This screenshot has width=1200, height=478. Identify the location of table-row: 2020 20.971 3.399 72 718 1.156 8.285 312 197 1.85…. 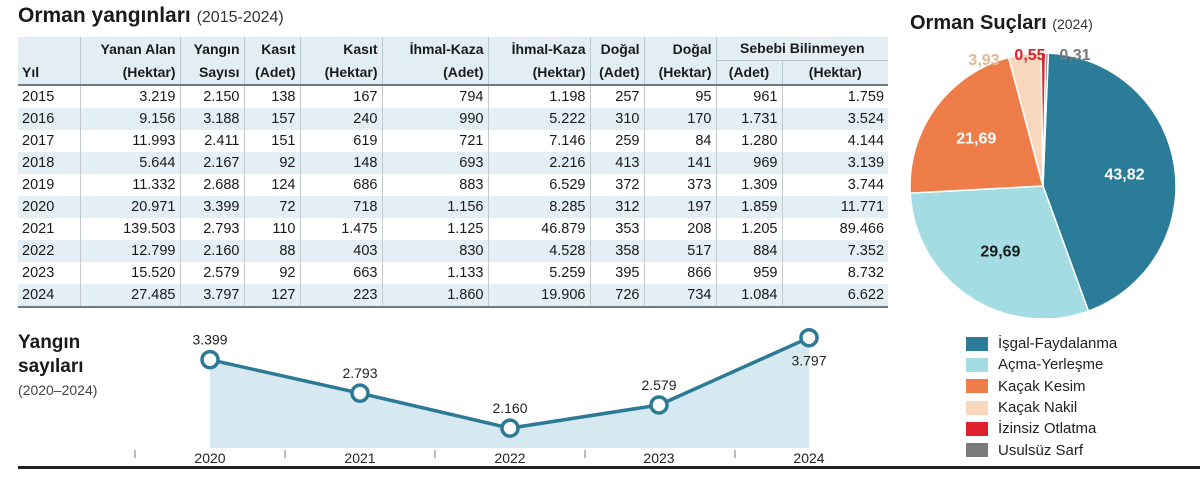
(453, 207).